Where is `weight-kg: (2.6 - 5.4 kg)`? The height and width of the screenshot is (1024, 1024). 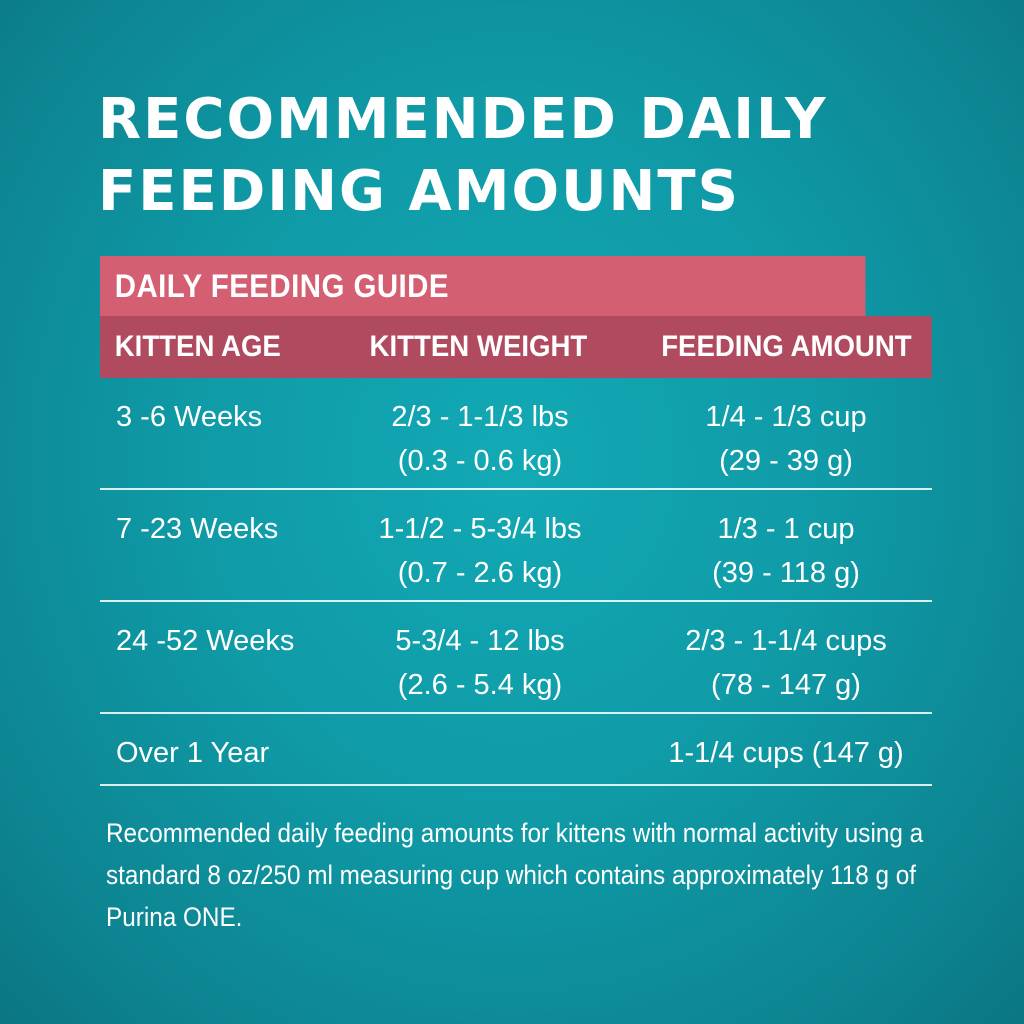 weight-kg: (2.6 - 5.4 kg) is located at coordinates (480, 685).